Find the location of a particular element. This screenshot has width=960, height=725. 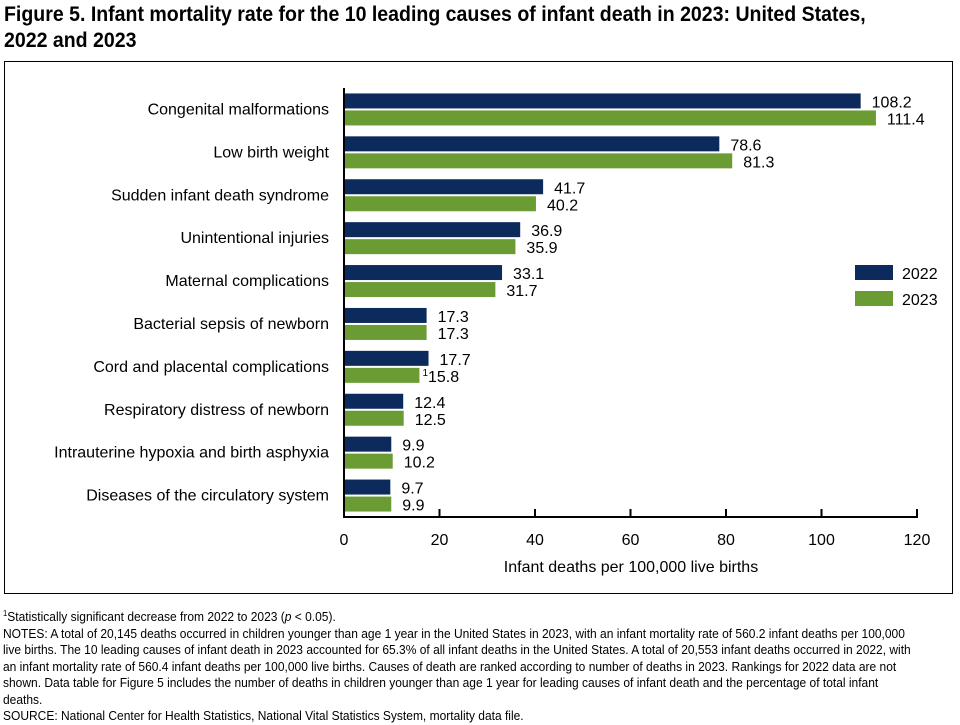

x-tick-label: 0 is located at coordinates (344, 540).